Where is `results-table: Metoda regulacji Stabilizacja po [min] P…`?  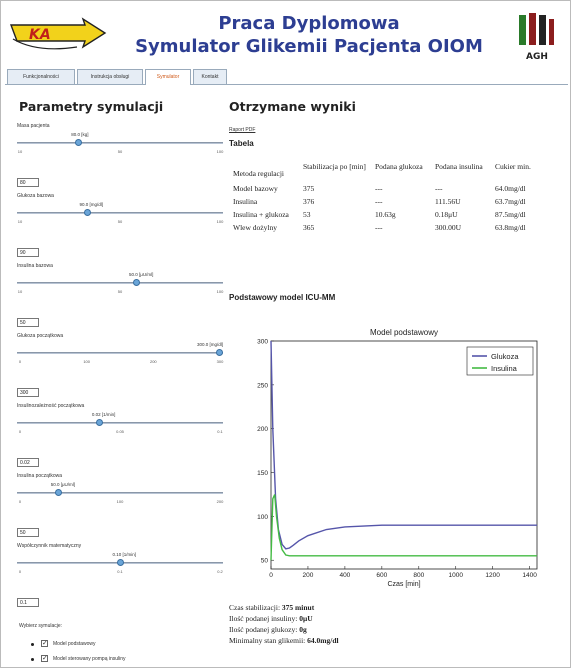
results-table: Metoda regulacji Stabilizacja po [min] P… is located at coordinates (388, 197).